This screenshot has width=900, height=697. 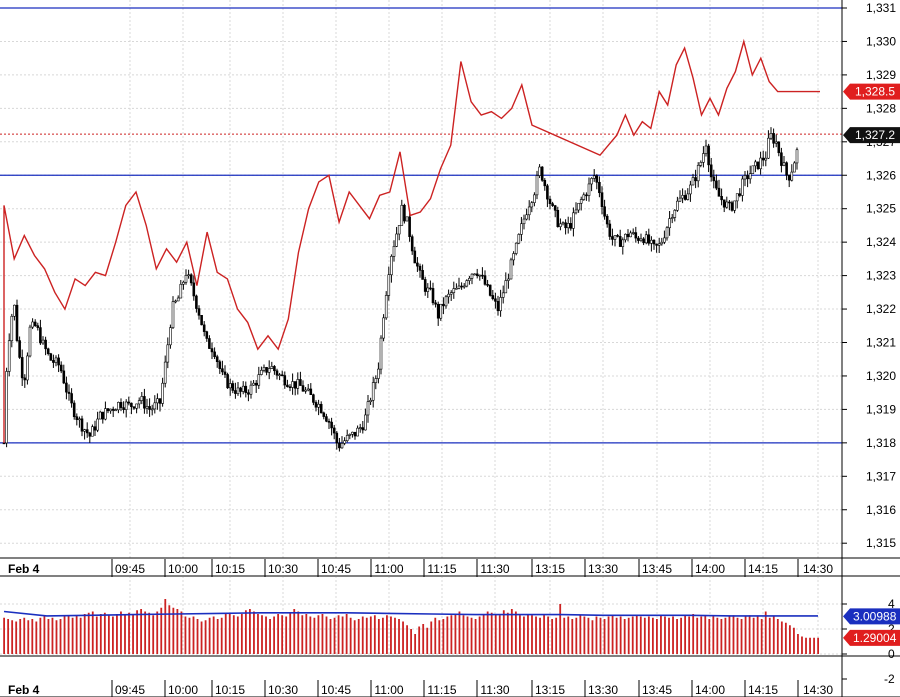 I want to click on volume-x-tick-label: 14:00, so click(x=710, y=690).